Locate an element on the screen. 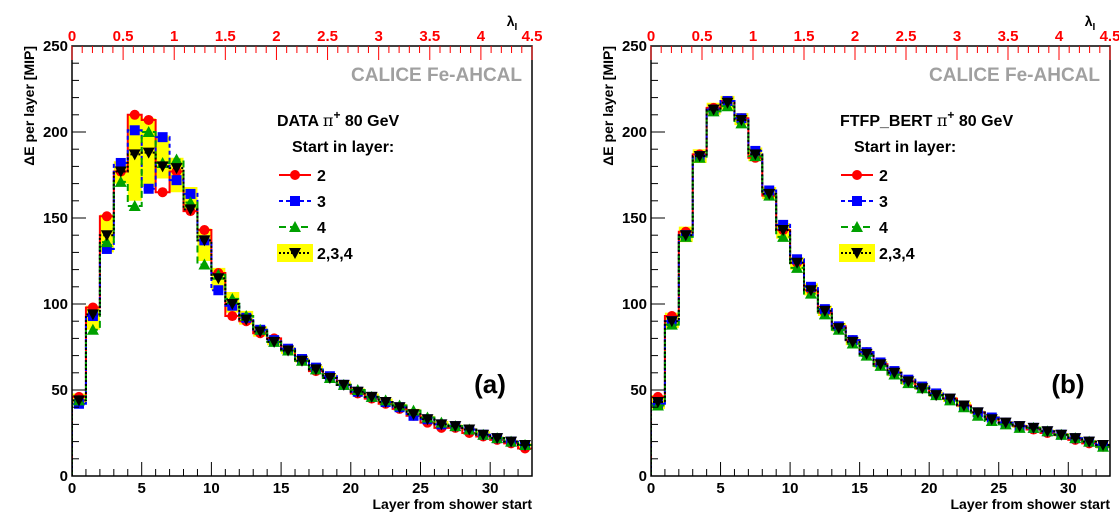 Image resolution: width=1119 pixels, height=525 pixels. header-energy: 80 GeV is located at coordinates (369, 121).